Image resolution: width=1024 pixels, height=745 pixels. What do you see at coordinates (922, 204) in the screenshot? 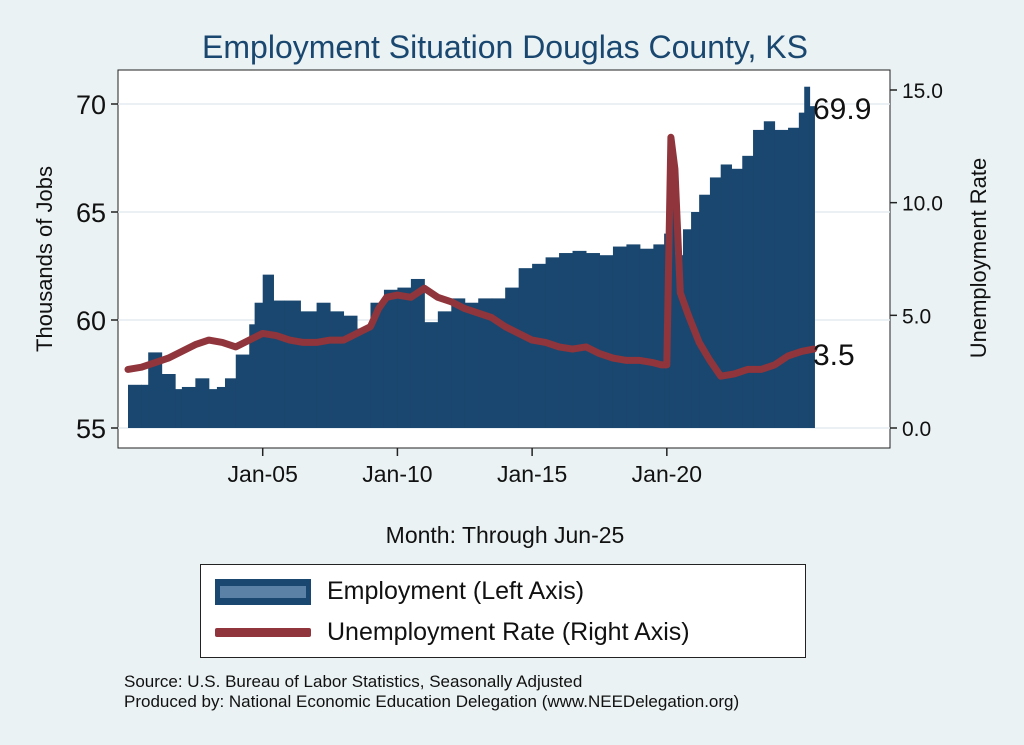
I see `y-right-tick-label: 10.0` at bounding box center [922, 204].